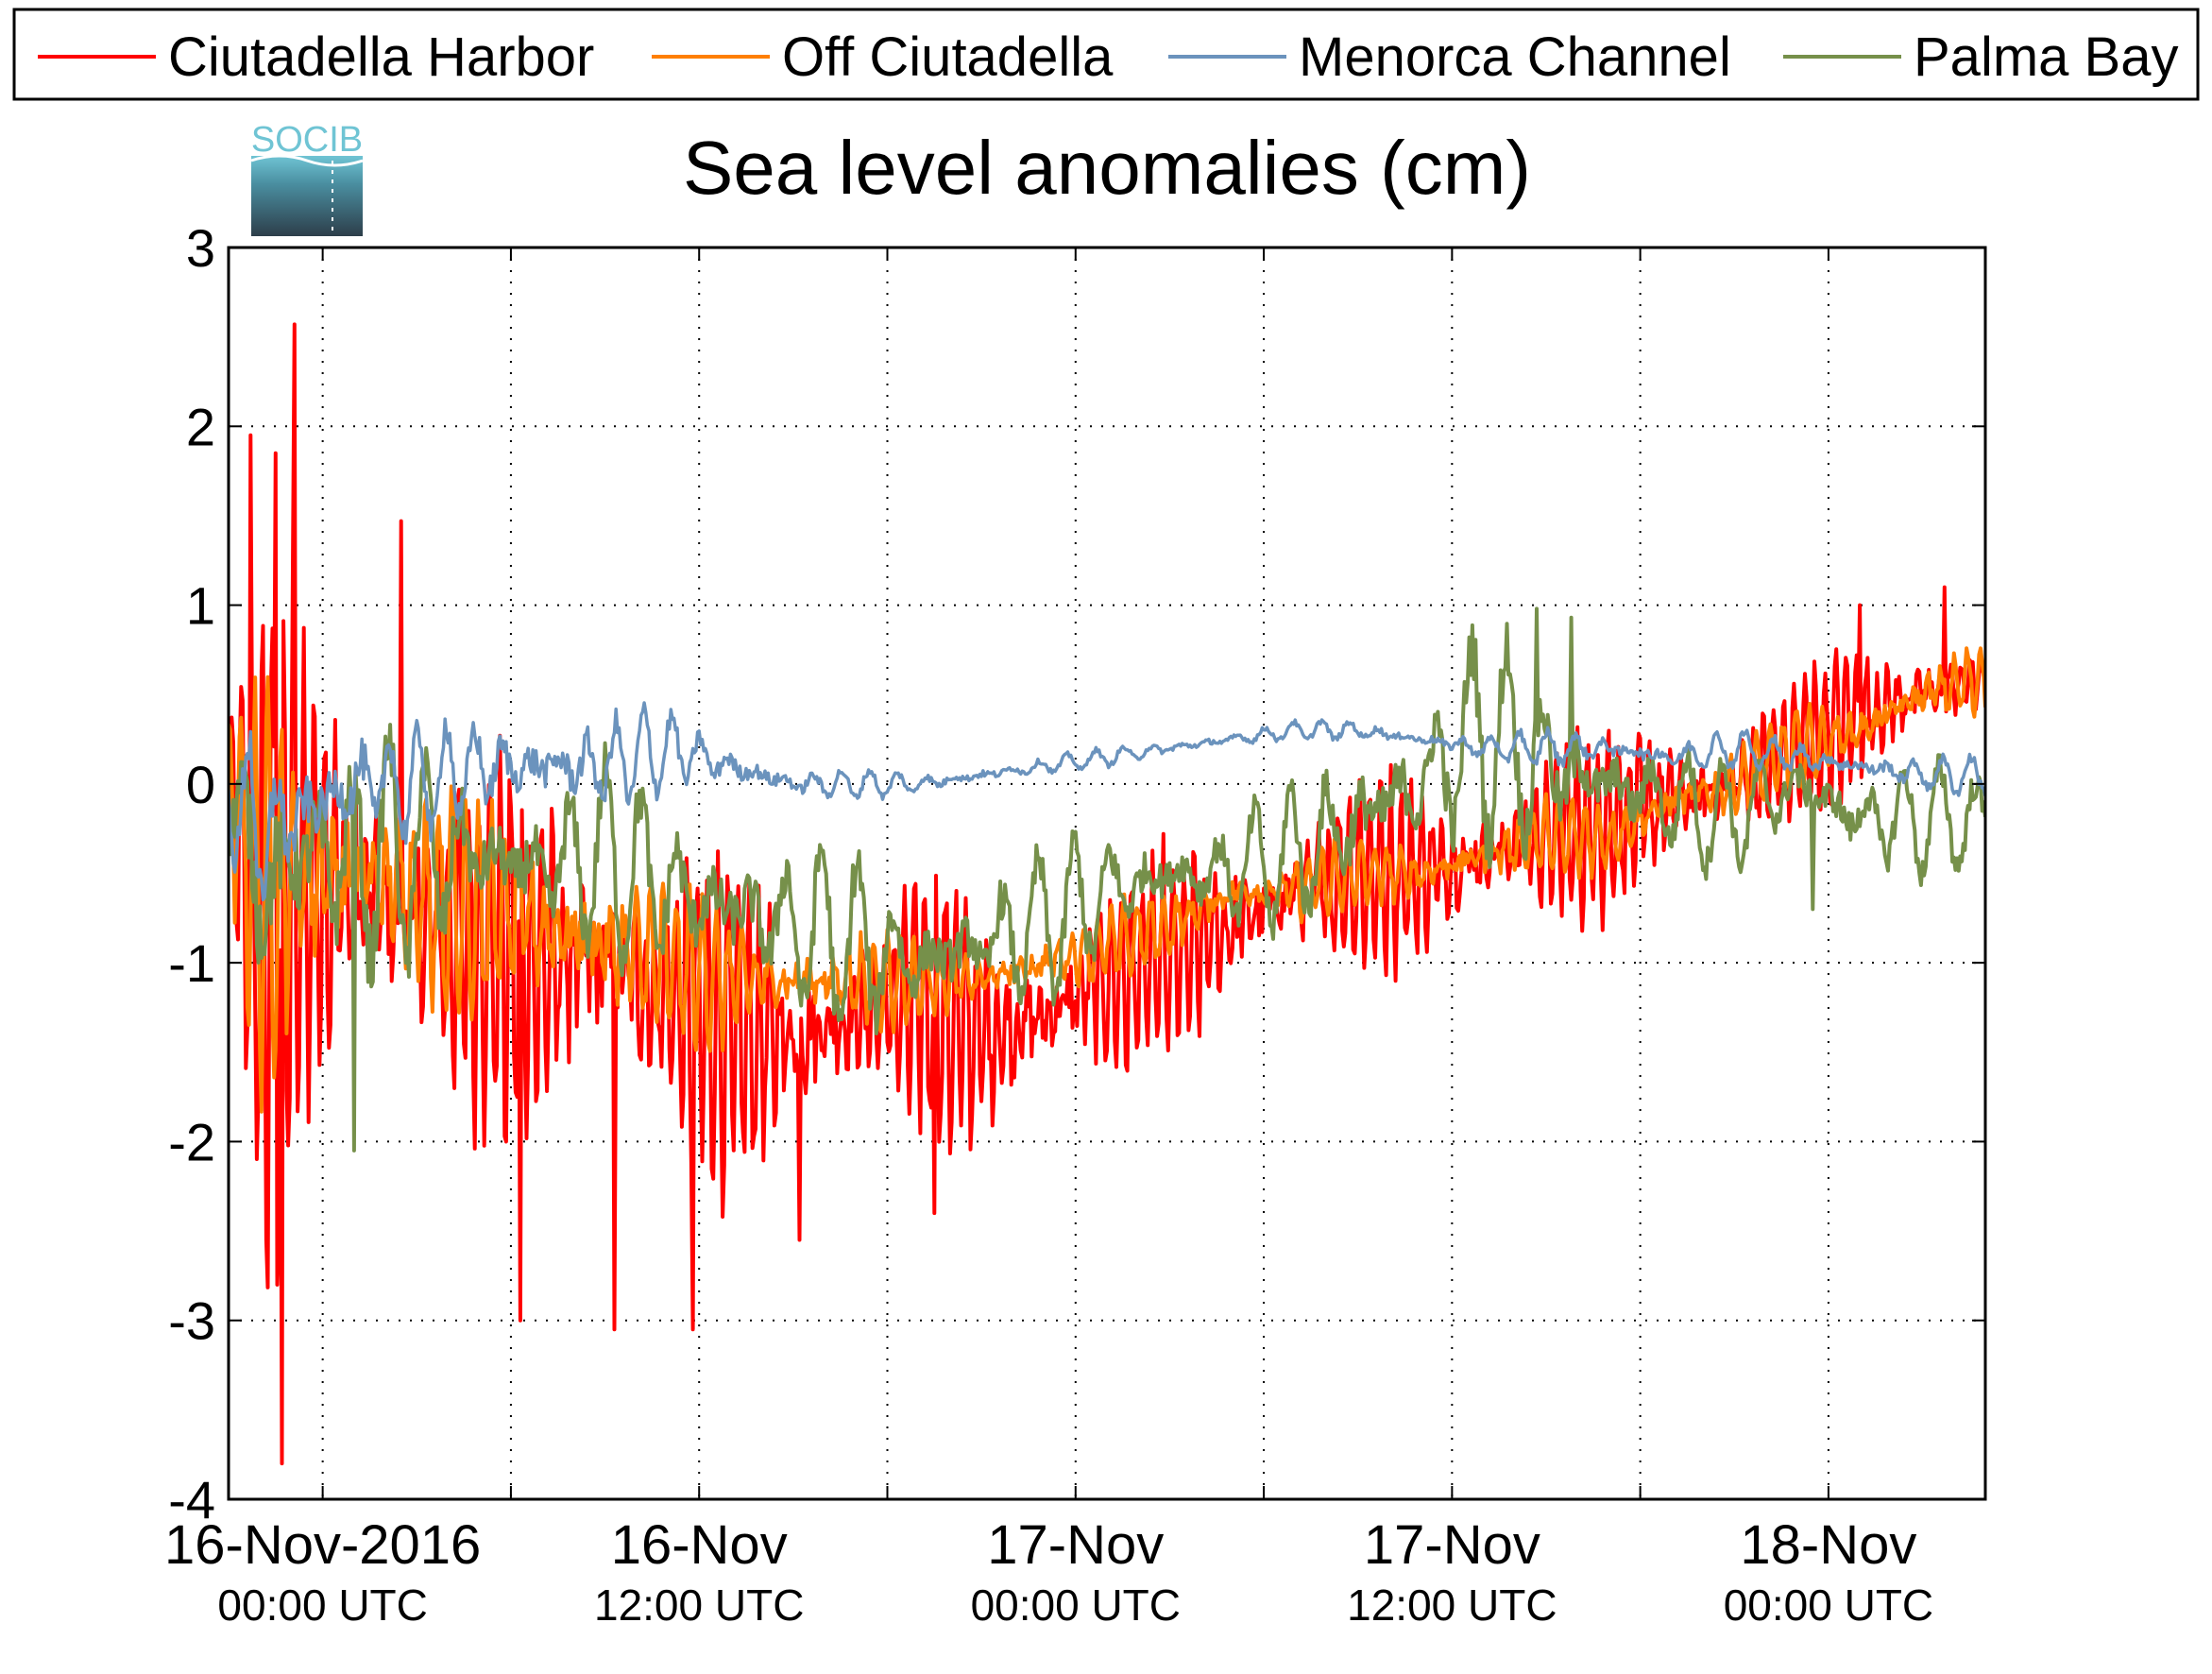  Describe the element at coordinates (1107, 801) in the screenshot. I see `series-menorca-channel` at that location.